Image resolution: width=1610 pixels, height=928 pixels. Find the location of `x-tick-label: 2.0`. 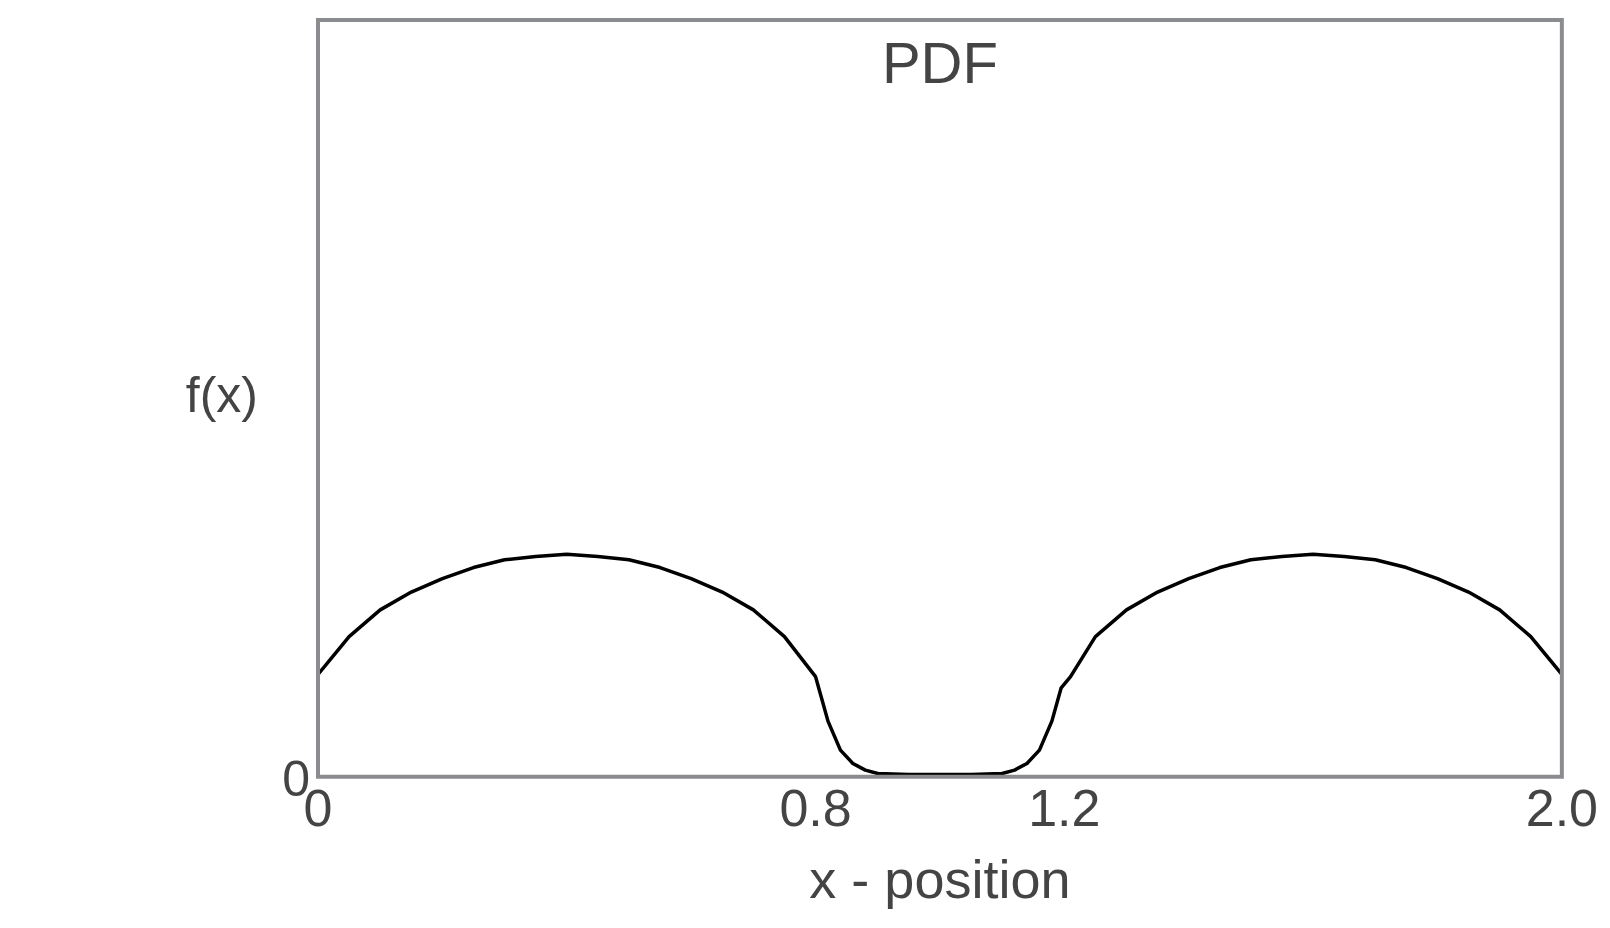

x-tick-label: 2.0 is located at coordinates (1561, 808).